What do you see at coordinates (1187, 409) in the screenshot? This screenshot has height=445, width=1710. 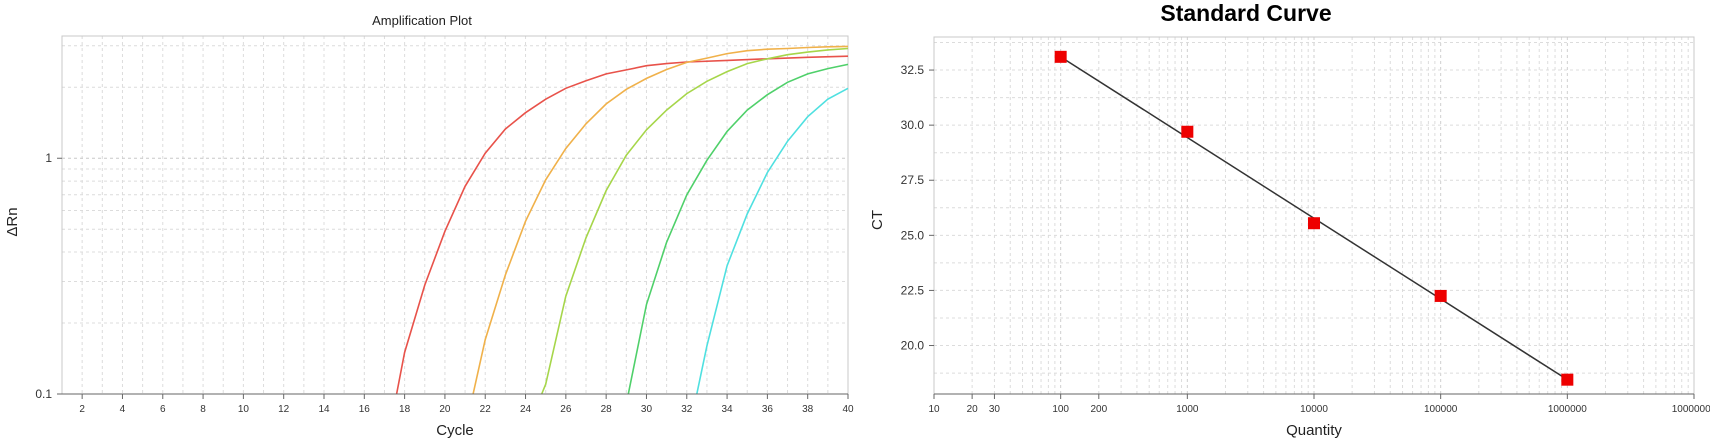 I see `std-x-tick-label: 1000` at bounding box center [1187, 409].